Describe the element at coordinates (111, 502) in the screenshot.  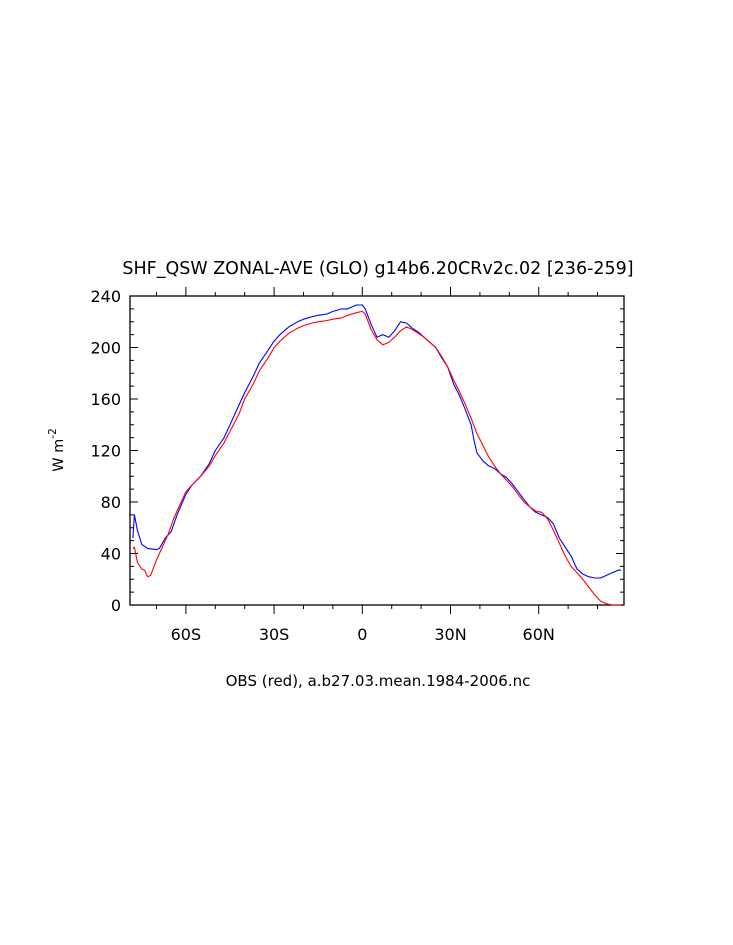
I see `y-tick-label: 80` at that location.